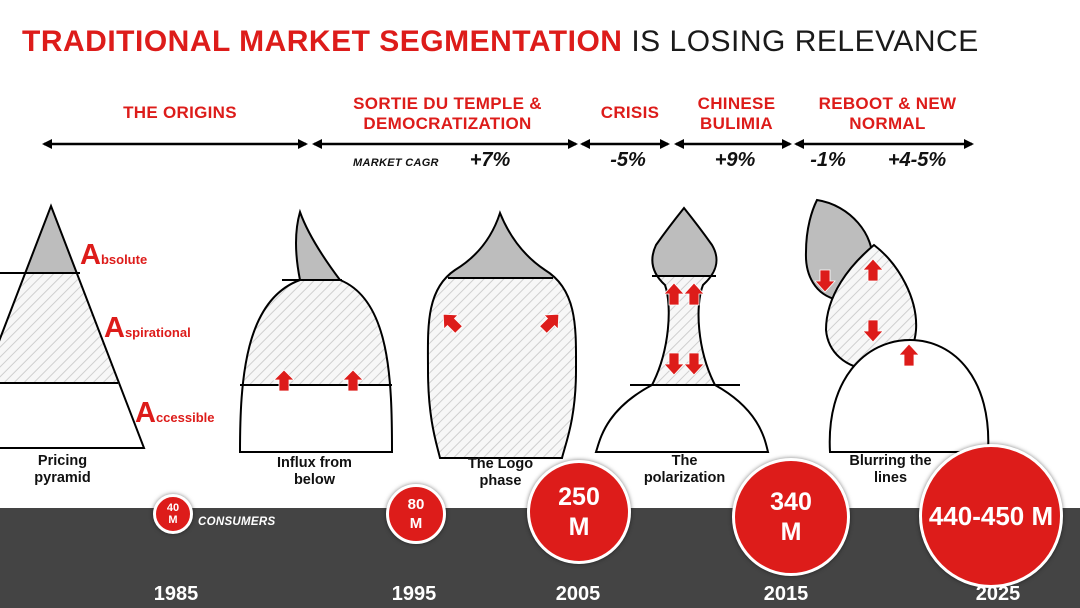  I want to click on consumers-circle-2025: 440-450 M, so click(991, 516).